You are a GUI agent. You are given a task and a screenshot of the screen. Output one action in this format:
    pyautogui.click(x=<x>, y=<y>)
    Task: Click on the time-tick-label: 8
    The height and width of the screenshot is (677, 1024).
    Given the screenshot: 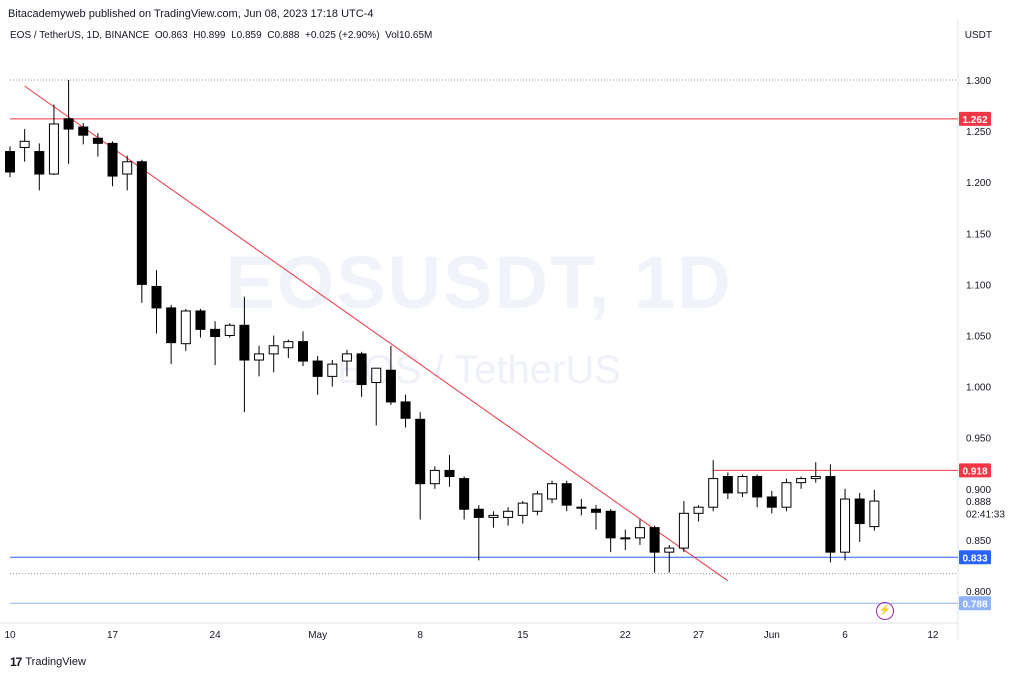 What is the action you would take?
    pyautogui.click(x=420, y=635)
    